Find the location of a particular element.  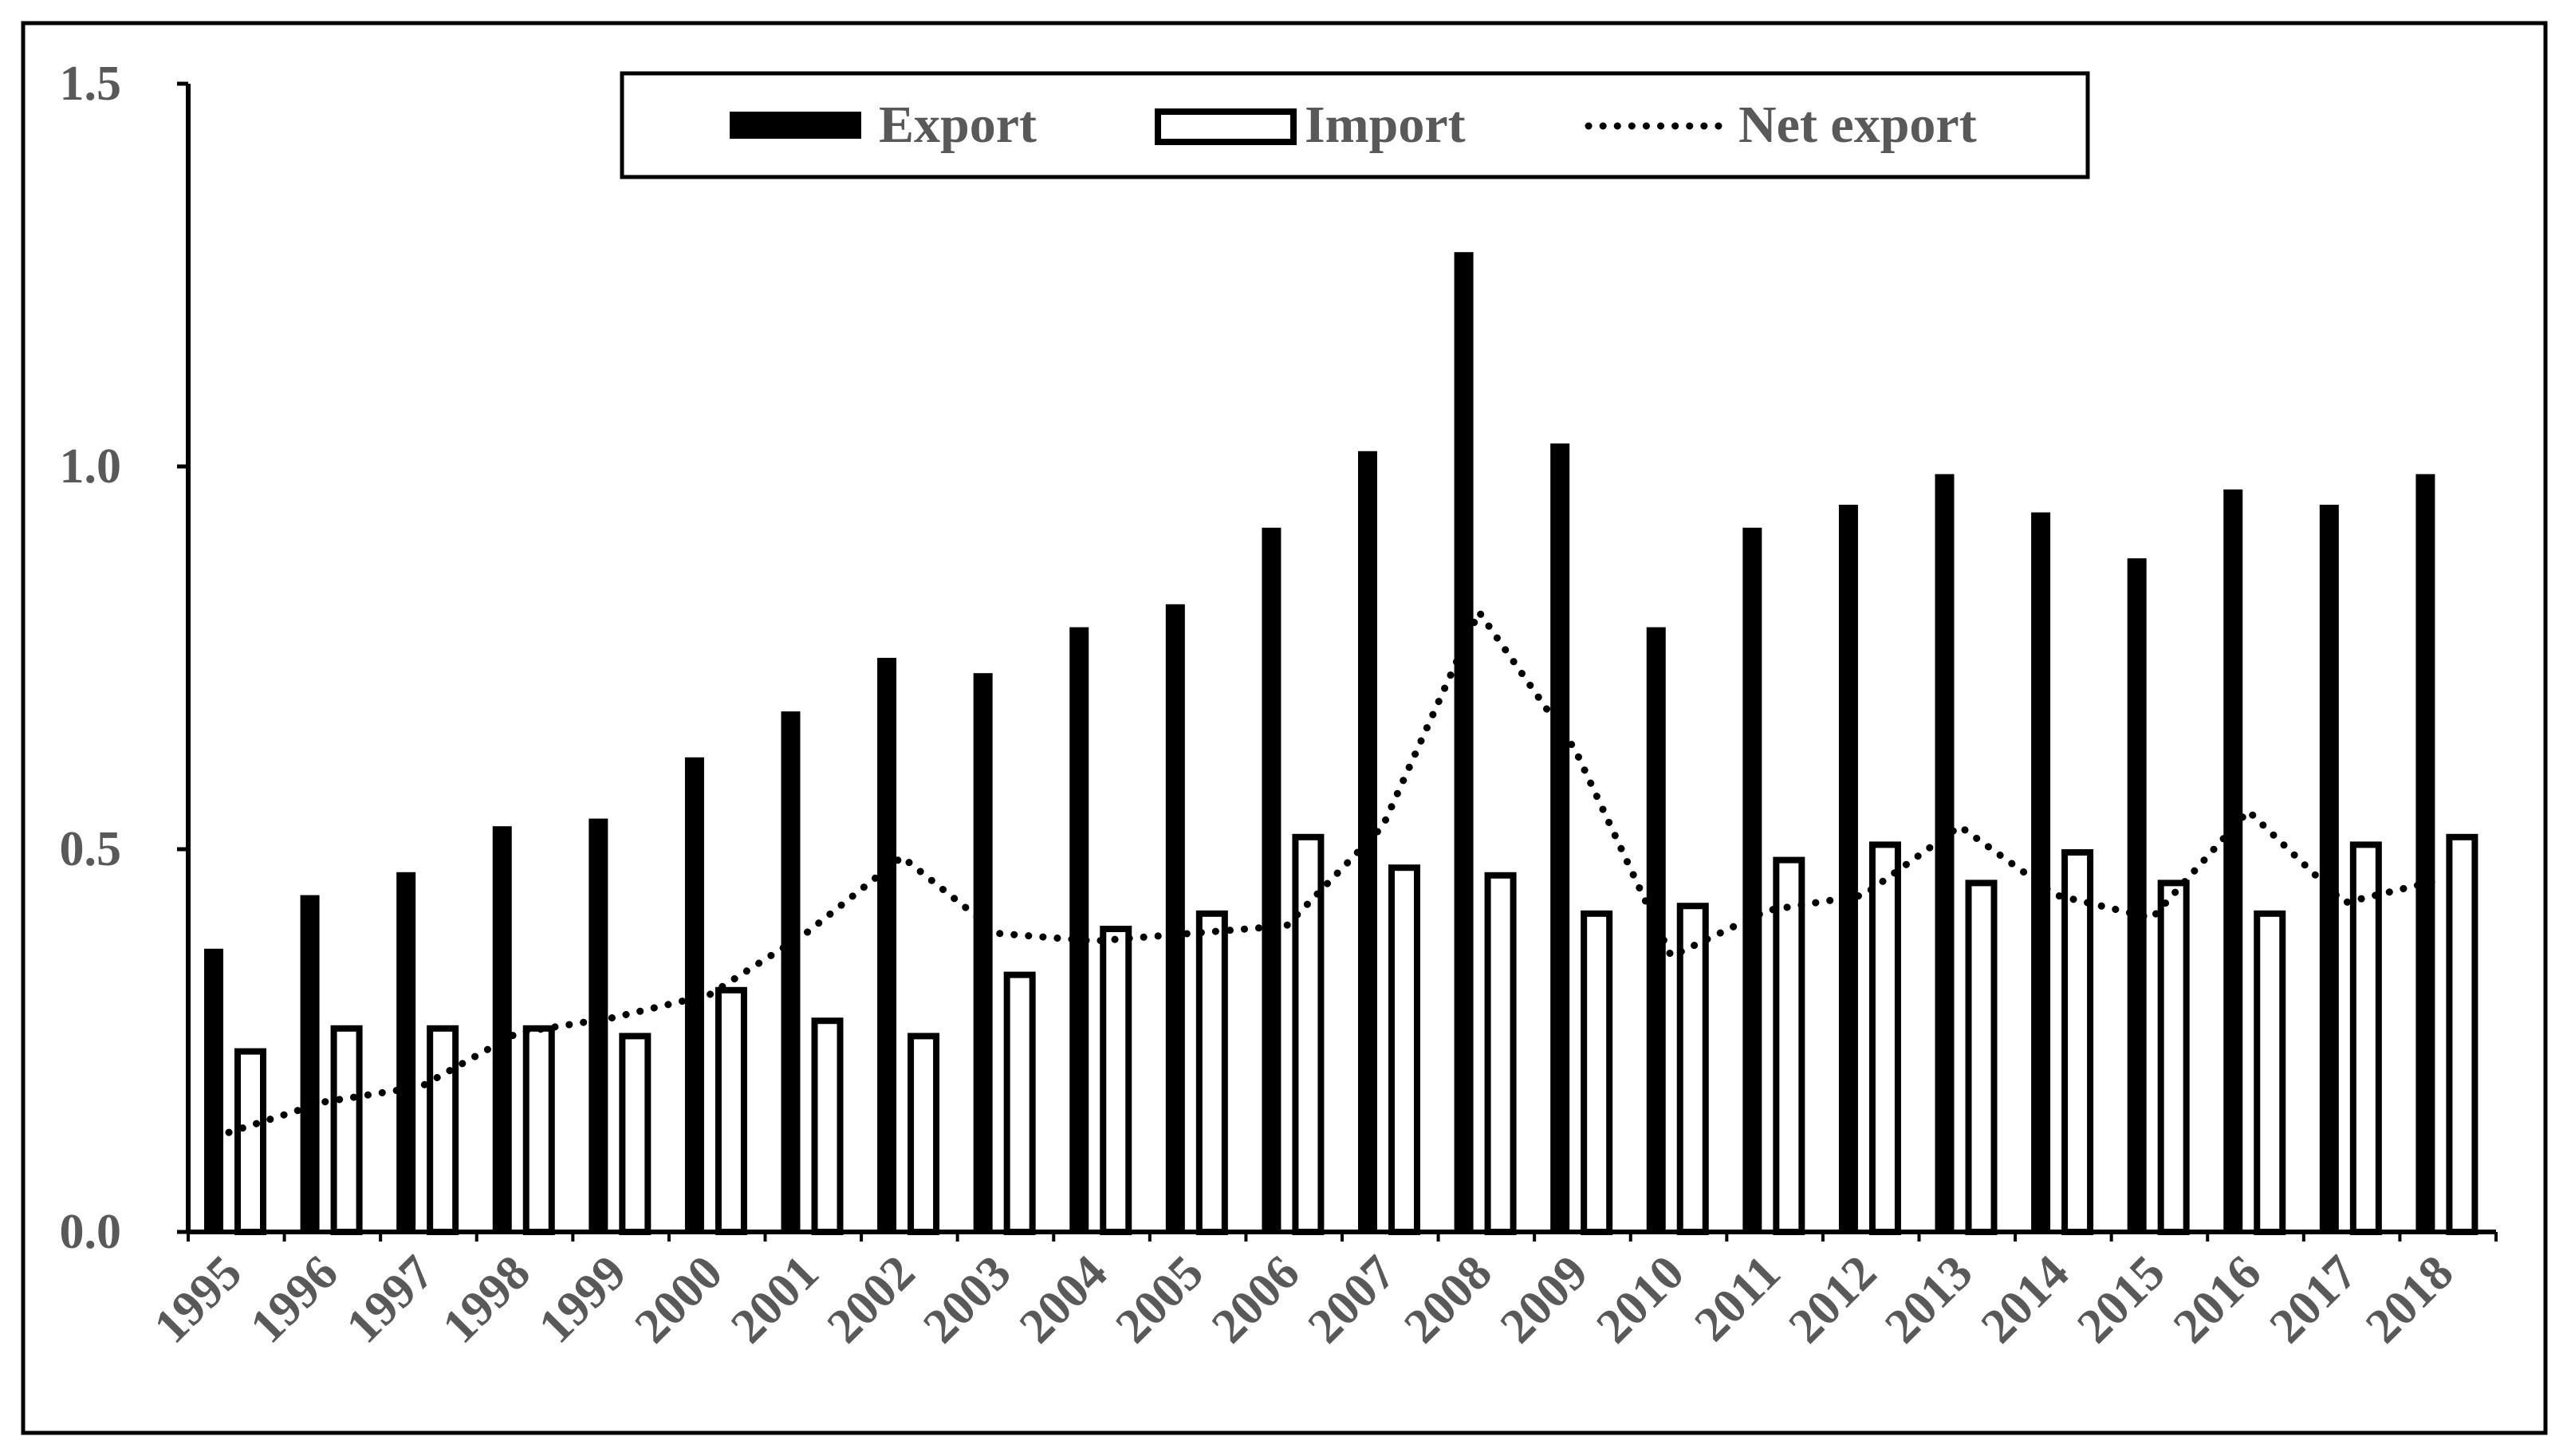

bar-import-2008 is located at coordinates (1500, 1054).